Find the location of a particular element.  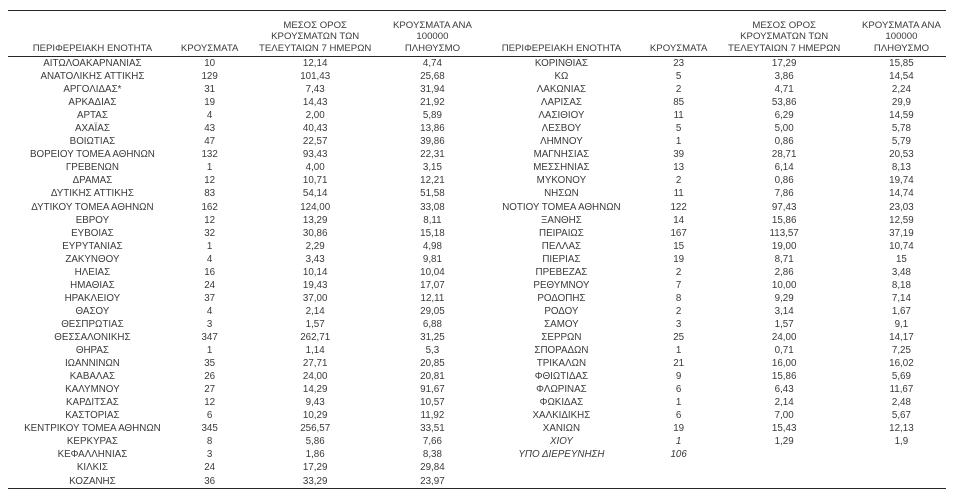

table-row: ΗΜΑΘΙΑΣ 24 19,43 17,07 is located at coordinates (242, 285).